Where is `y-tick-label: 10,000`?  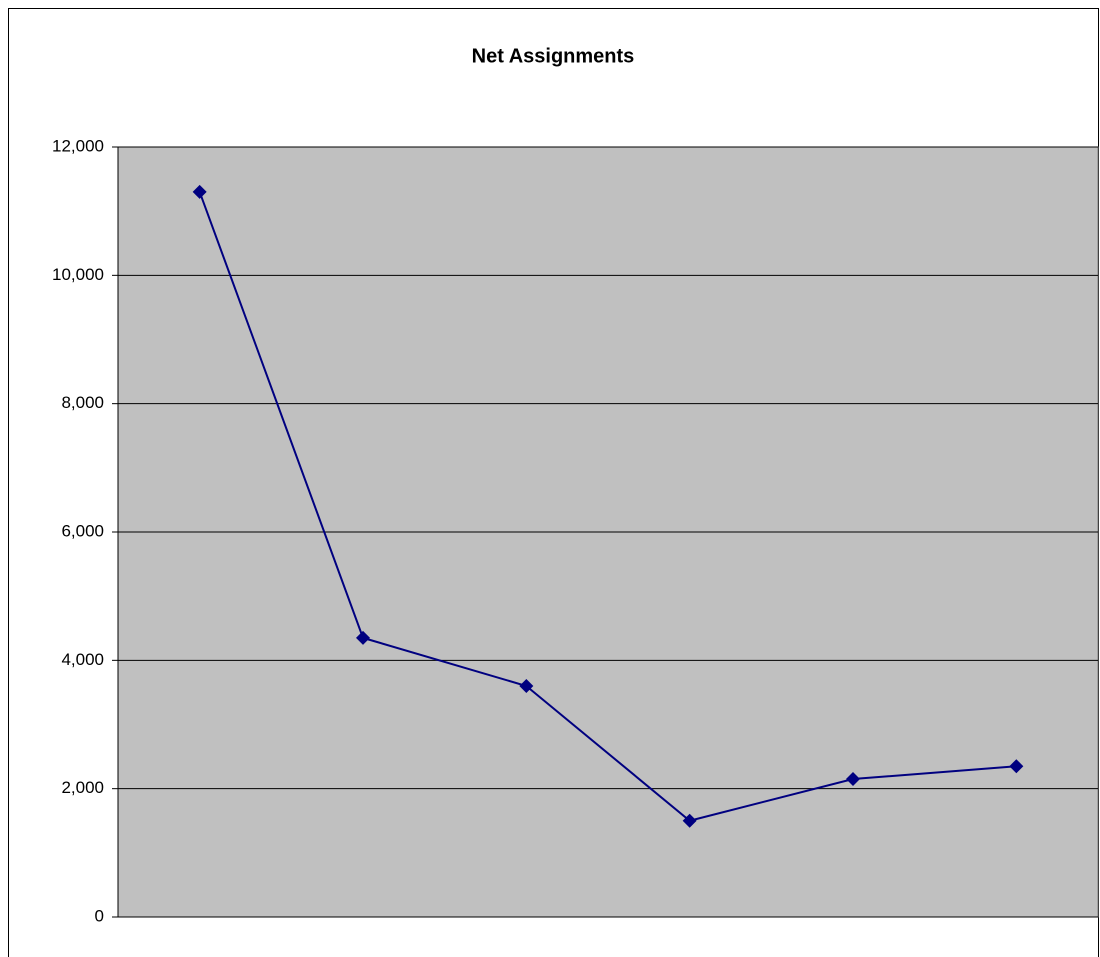 y-tick-label: 10,000 is located at coordinates (78, 274).